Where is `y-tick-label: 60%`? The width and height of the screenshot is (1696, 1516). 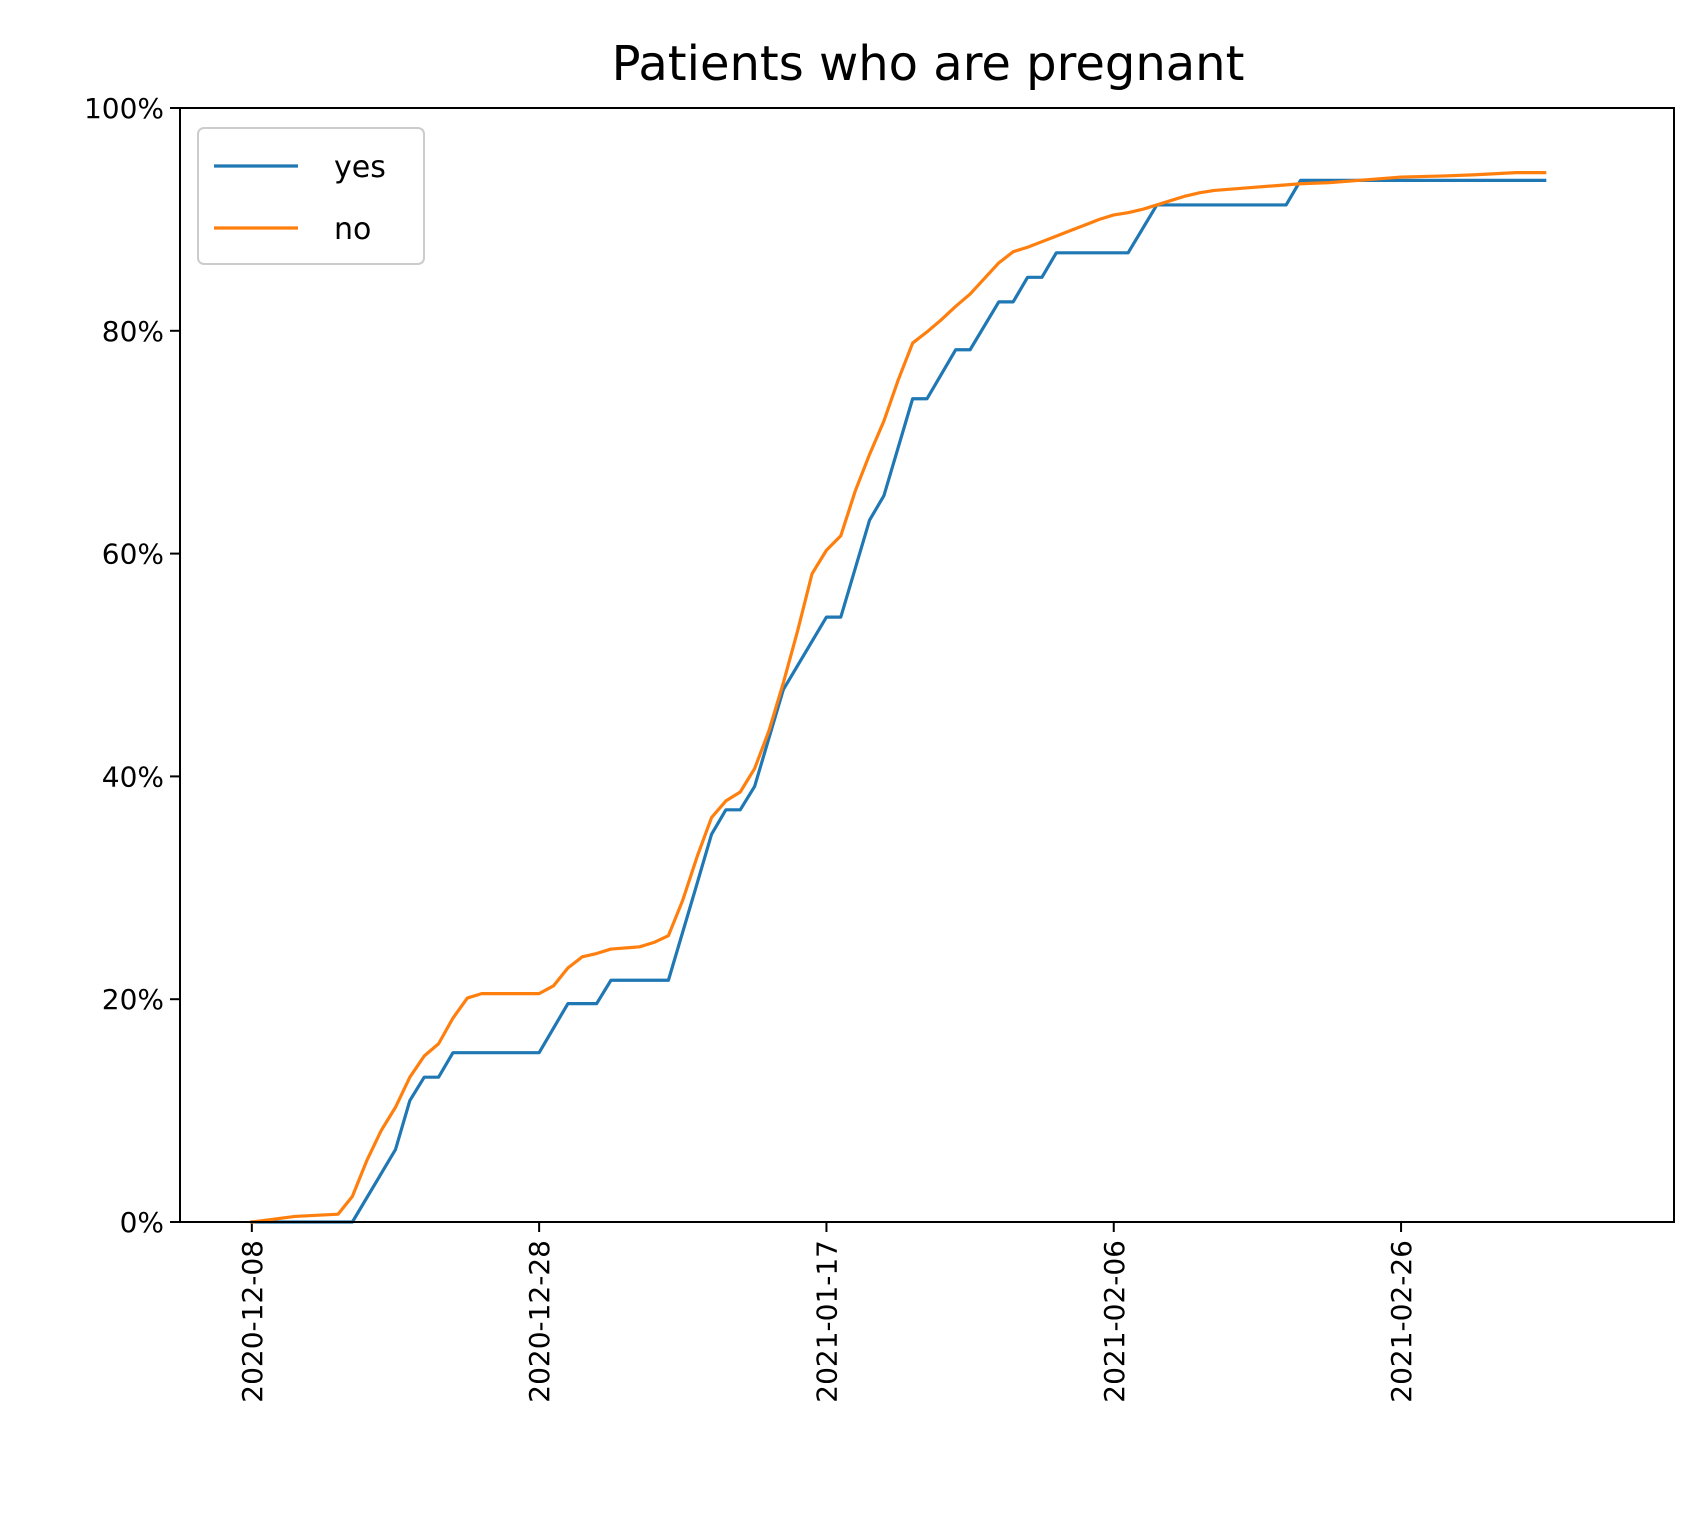 y-tick-label: 60% is located at coordinates (133, 554).